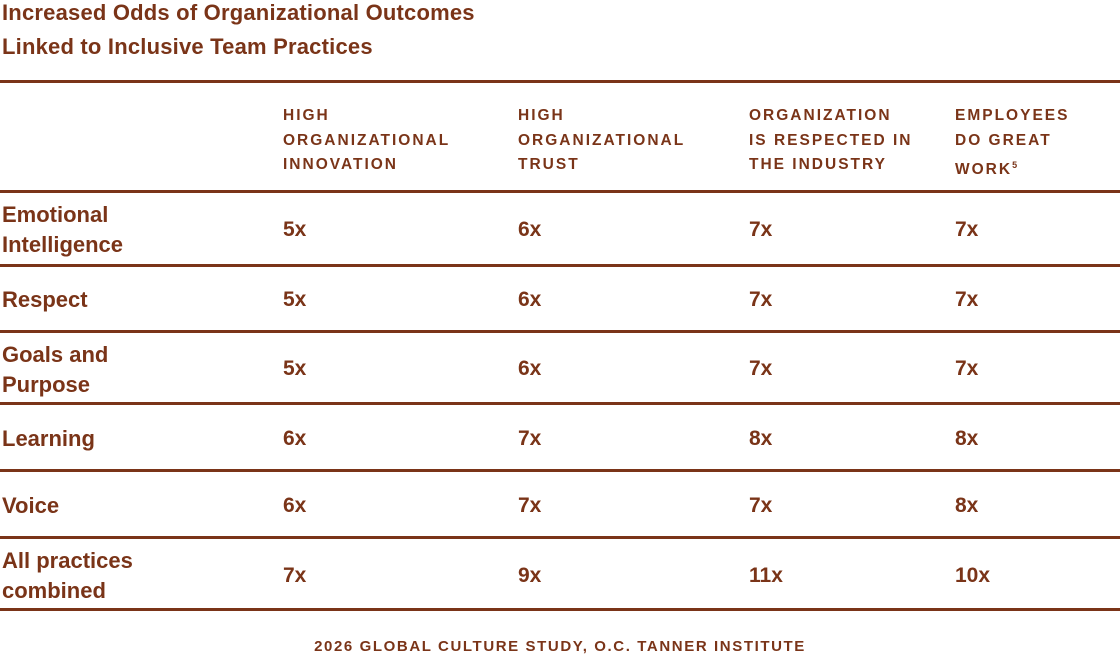 The width and height of the screenshot is (1120, 657). I want to click on row-label-line: Voice, so click(31, 505).